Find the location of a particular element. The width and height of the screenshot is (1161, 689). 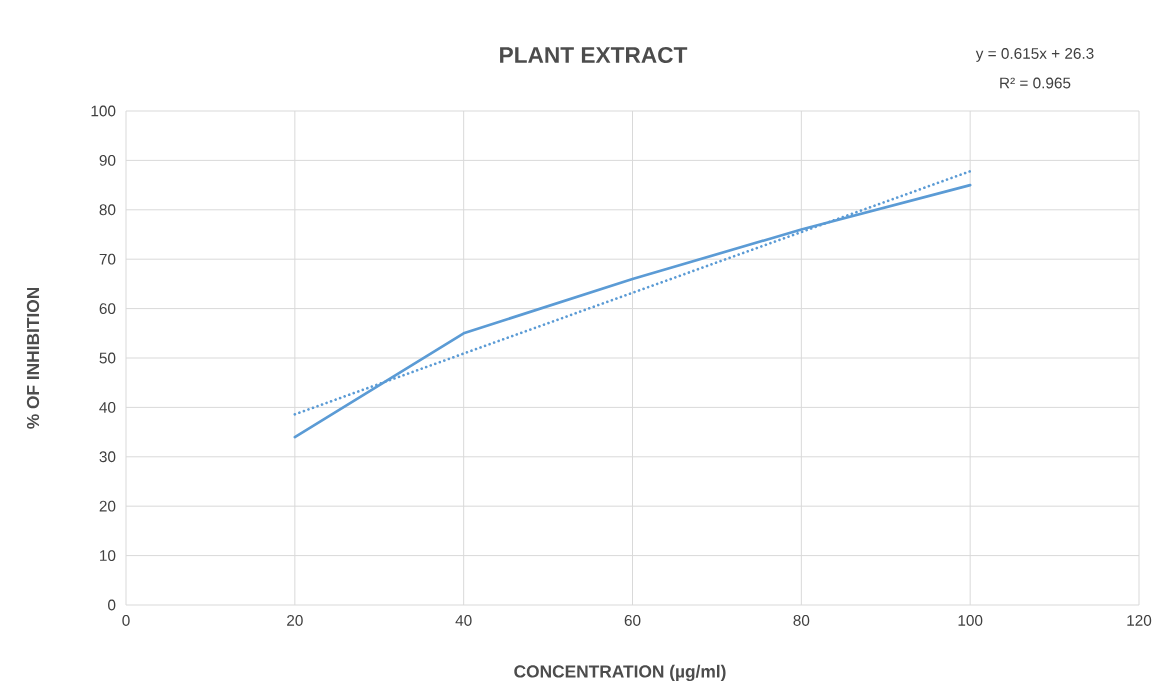

y-axis-title: % OF INHIBITION is located at coordinates (33, 358).